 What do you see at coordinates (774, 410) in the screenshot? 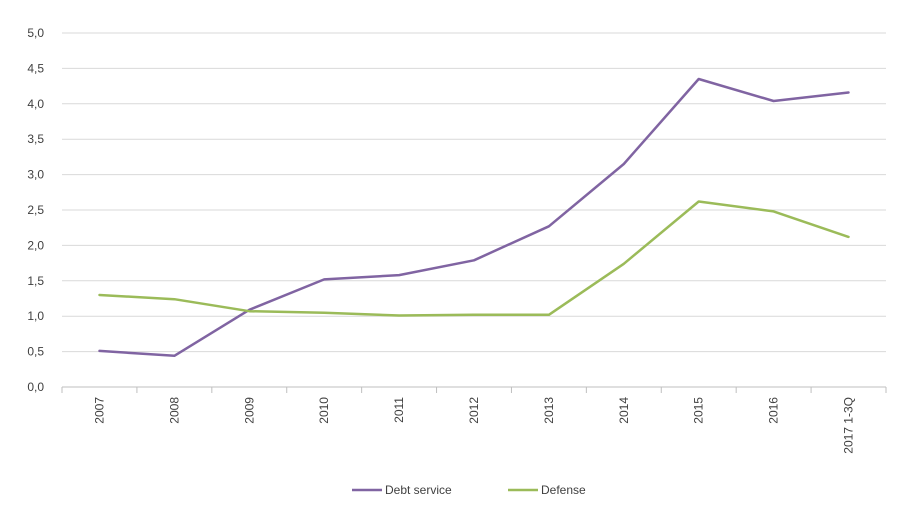
I see `x-tick-label: 2016` at bounding box center [774, 410].